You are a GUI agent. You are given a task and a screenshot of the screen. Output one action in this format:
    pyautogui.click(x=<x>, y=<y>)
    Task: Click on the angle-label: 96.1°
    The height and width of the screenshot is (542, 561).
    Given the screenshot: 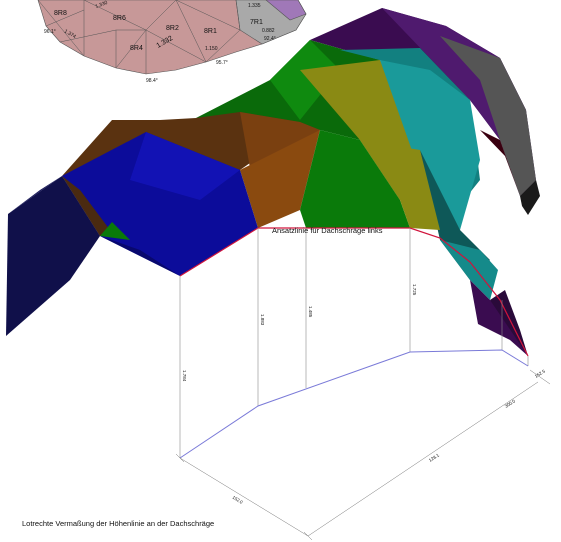 What is the action you would take?
    pyautogui.click(x=50, y=32)
    